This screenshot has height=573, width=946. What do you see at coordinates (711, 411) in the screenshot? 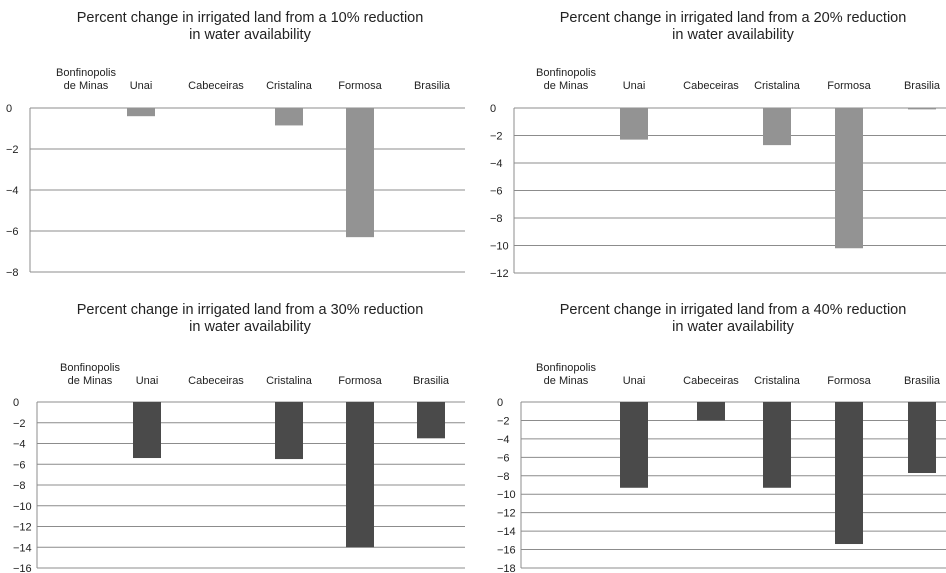
I see `bar-cabeceiras` at bounding box center [711, 411].